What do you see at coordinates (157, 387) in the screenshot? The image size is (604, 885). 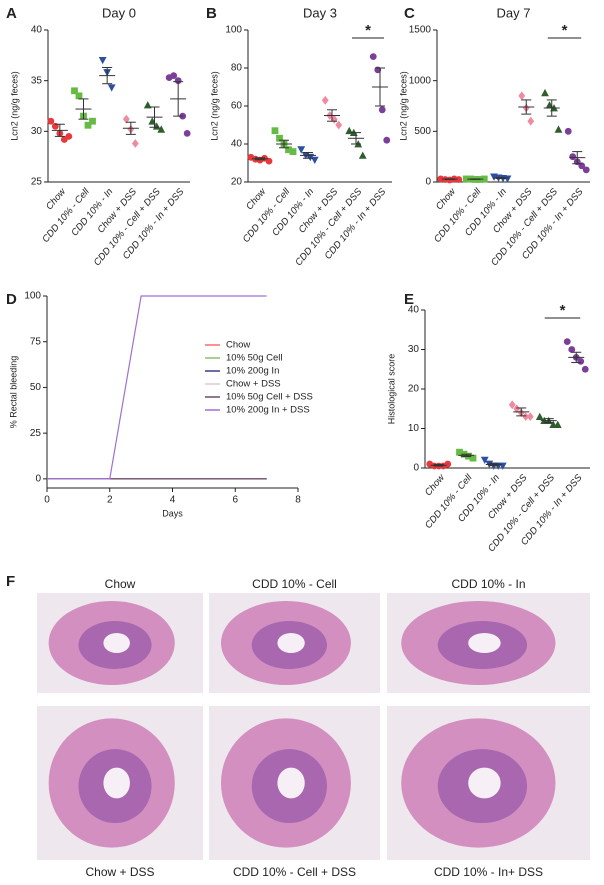 I see `data-line` at bounding box center [157, 387].